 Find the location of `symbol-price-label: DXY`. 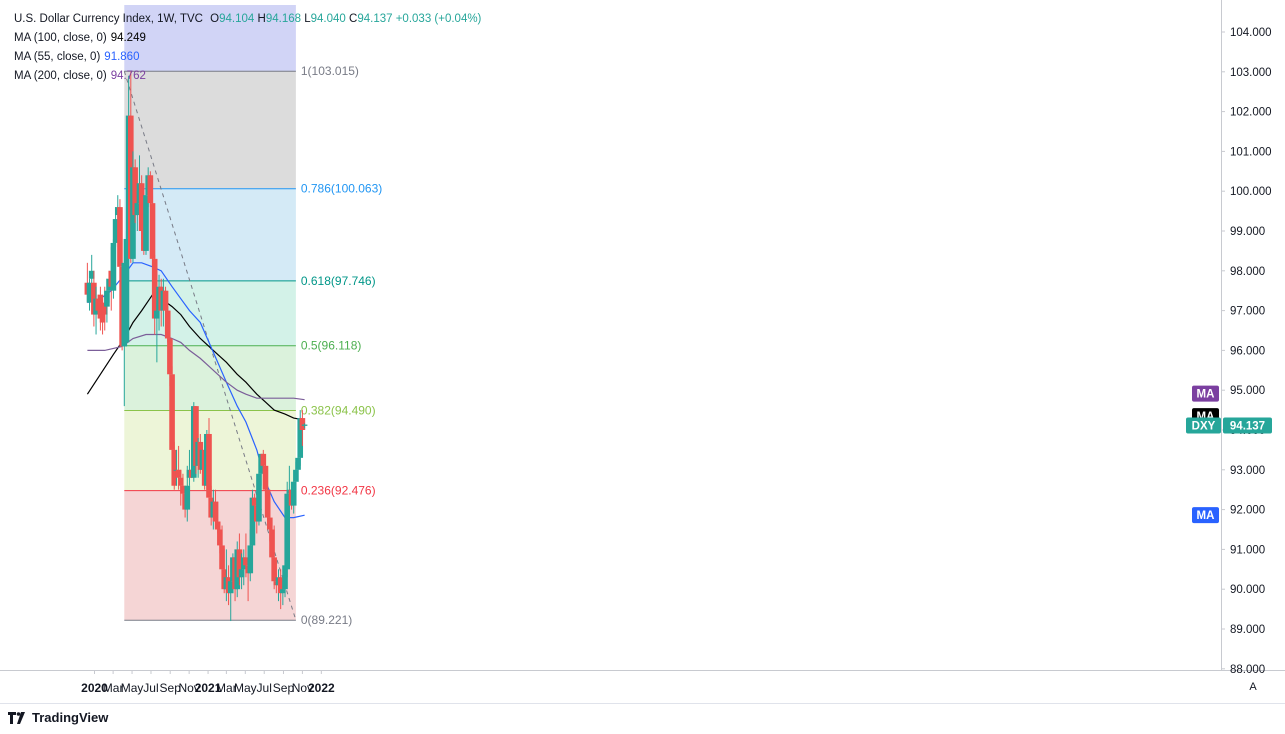

symbol-price-label: DXY is located at coordinates (1203, 425).